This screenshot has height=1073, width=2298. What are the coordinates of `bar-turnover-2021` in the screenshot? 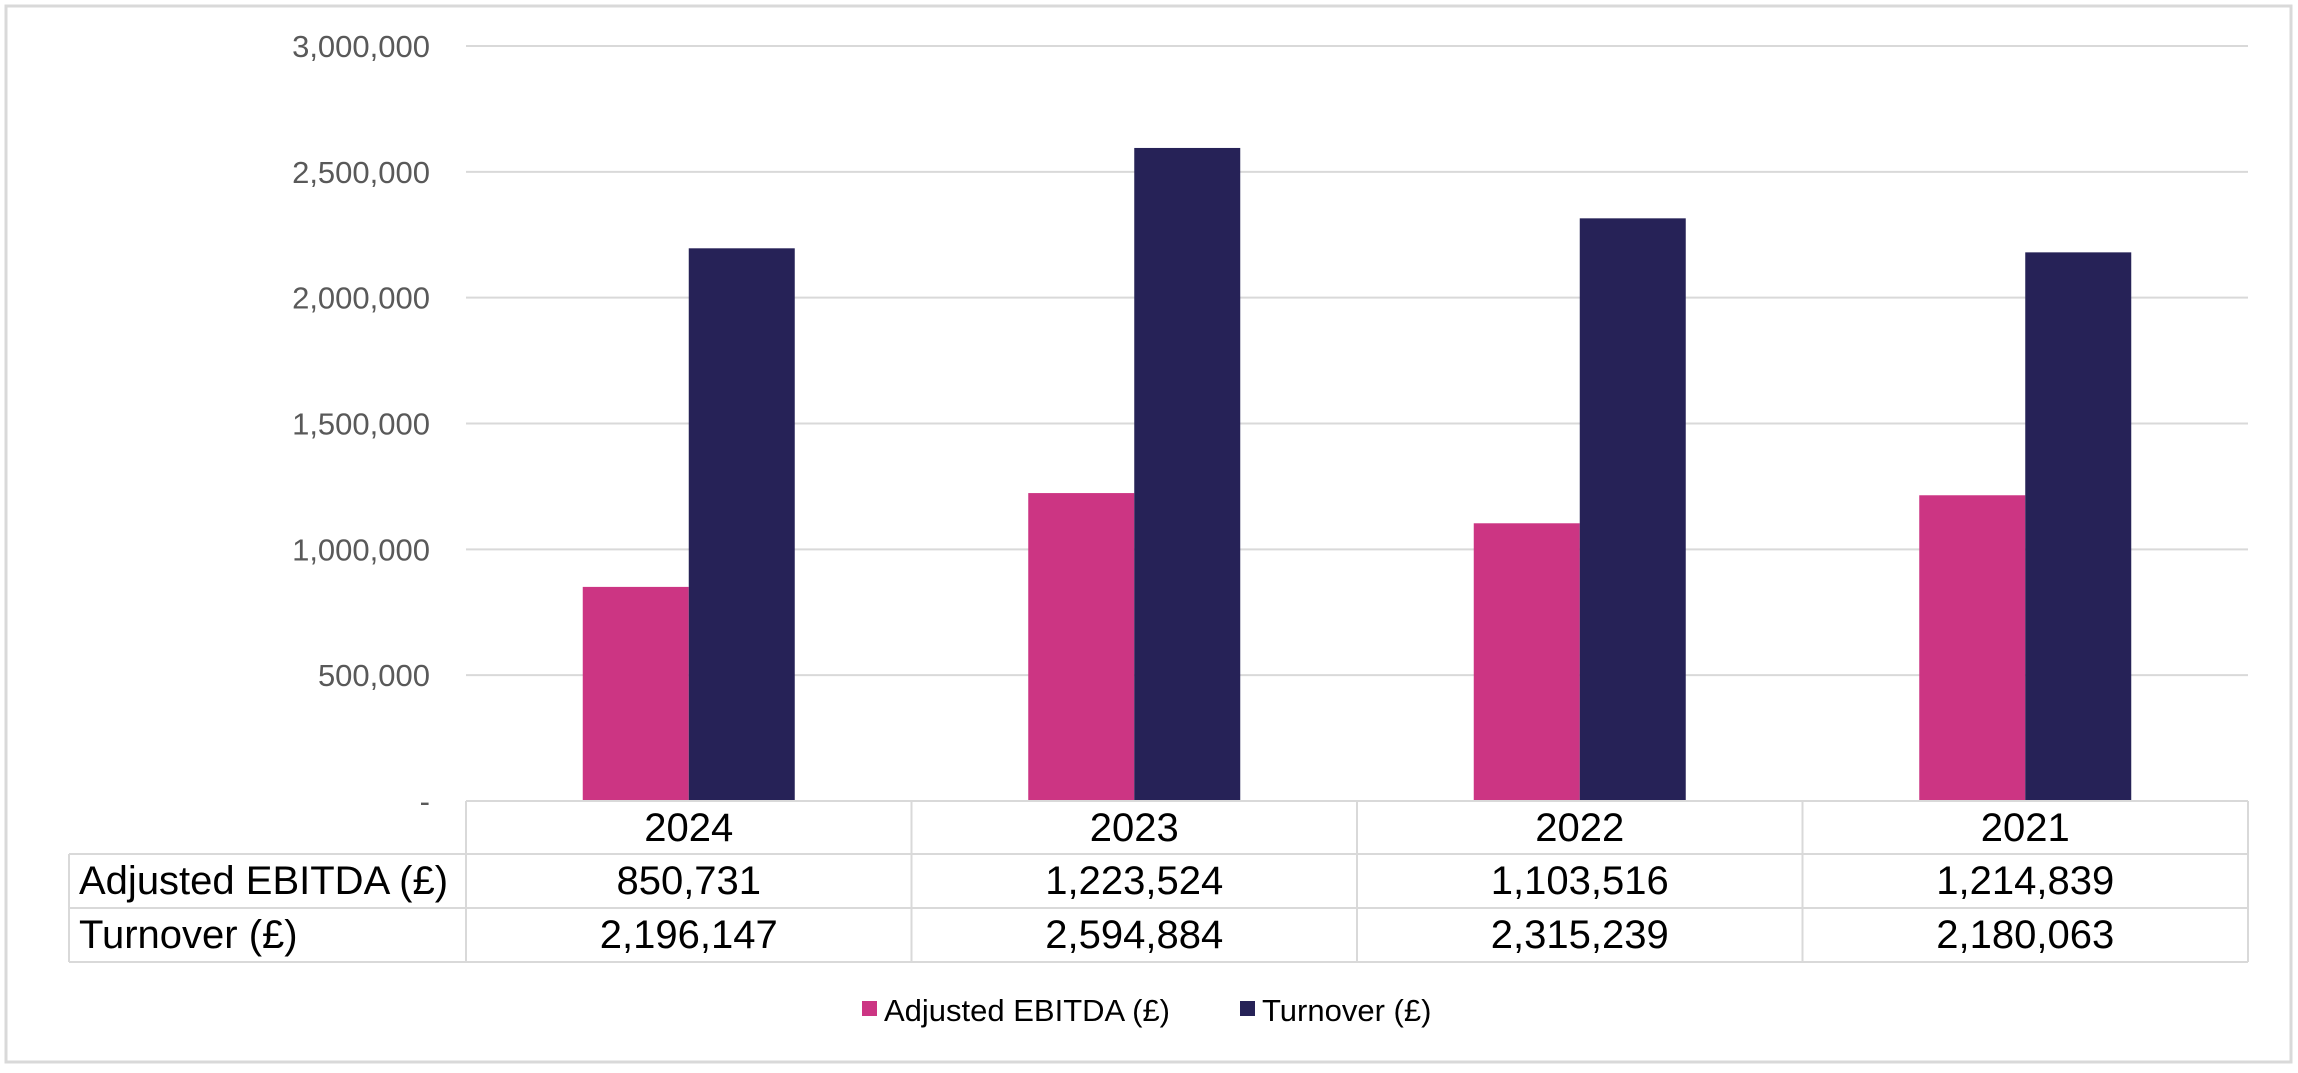 It's located at (2078, 526).